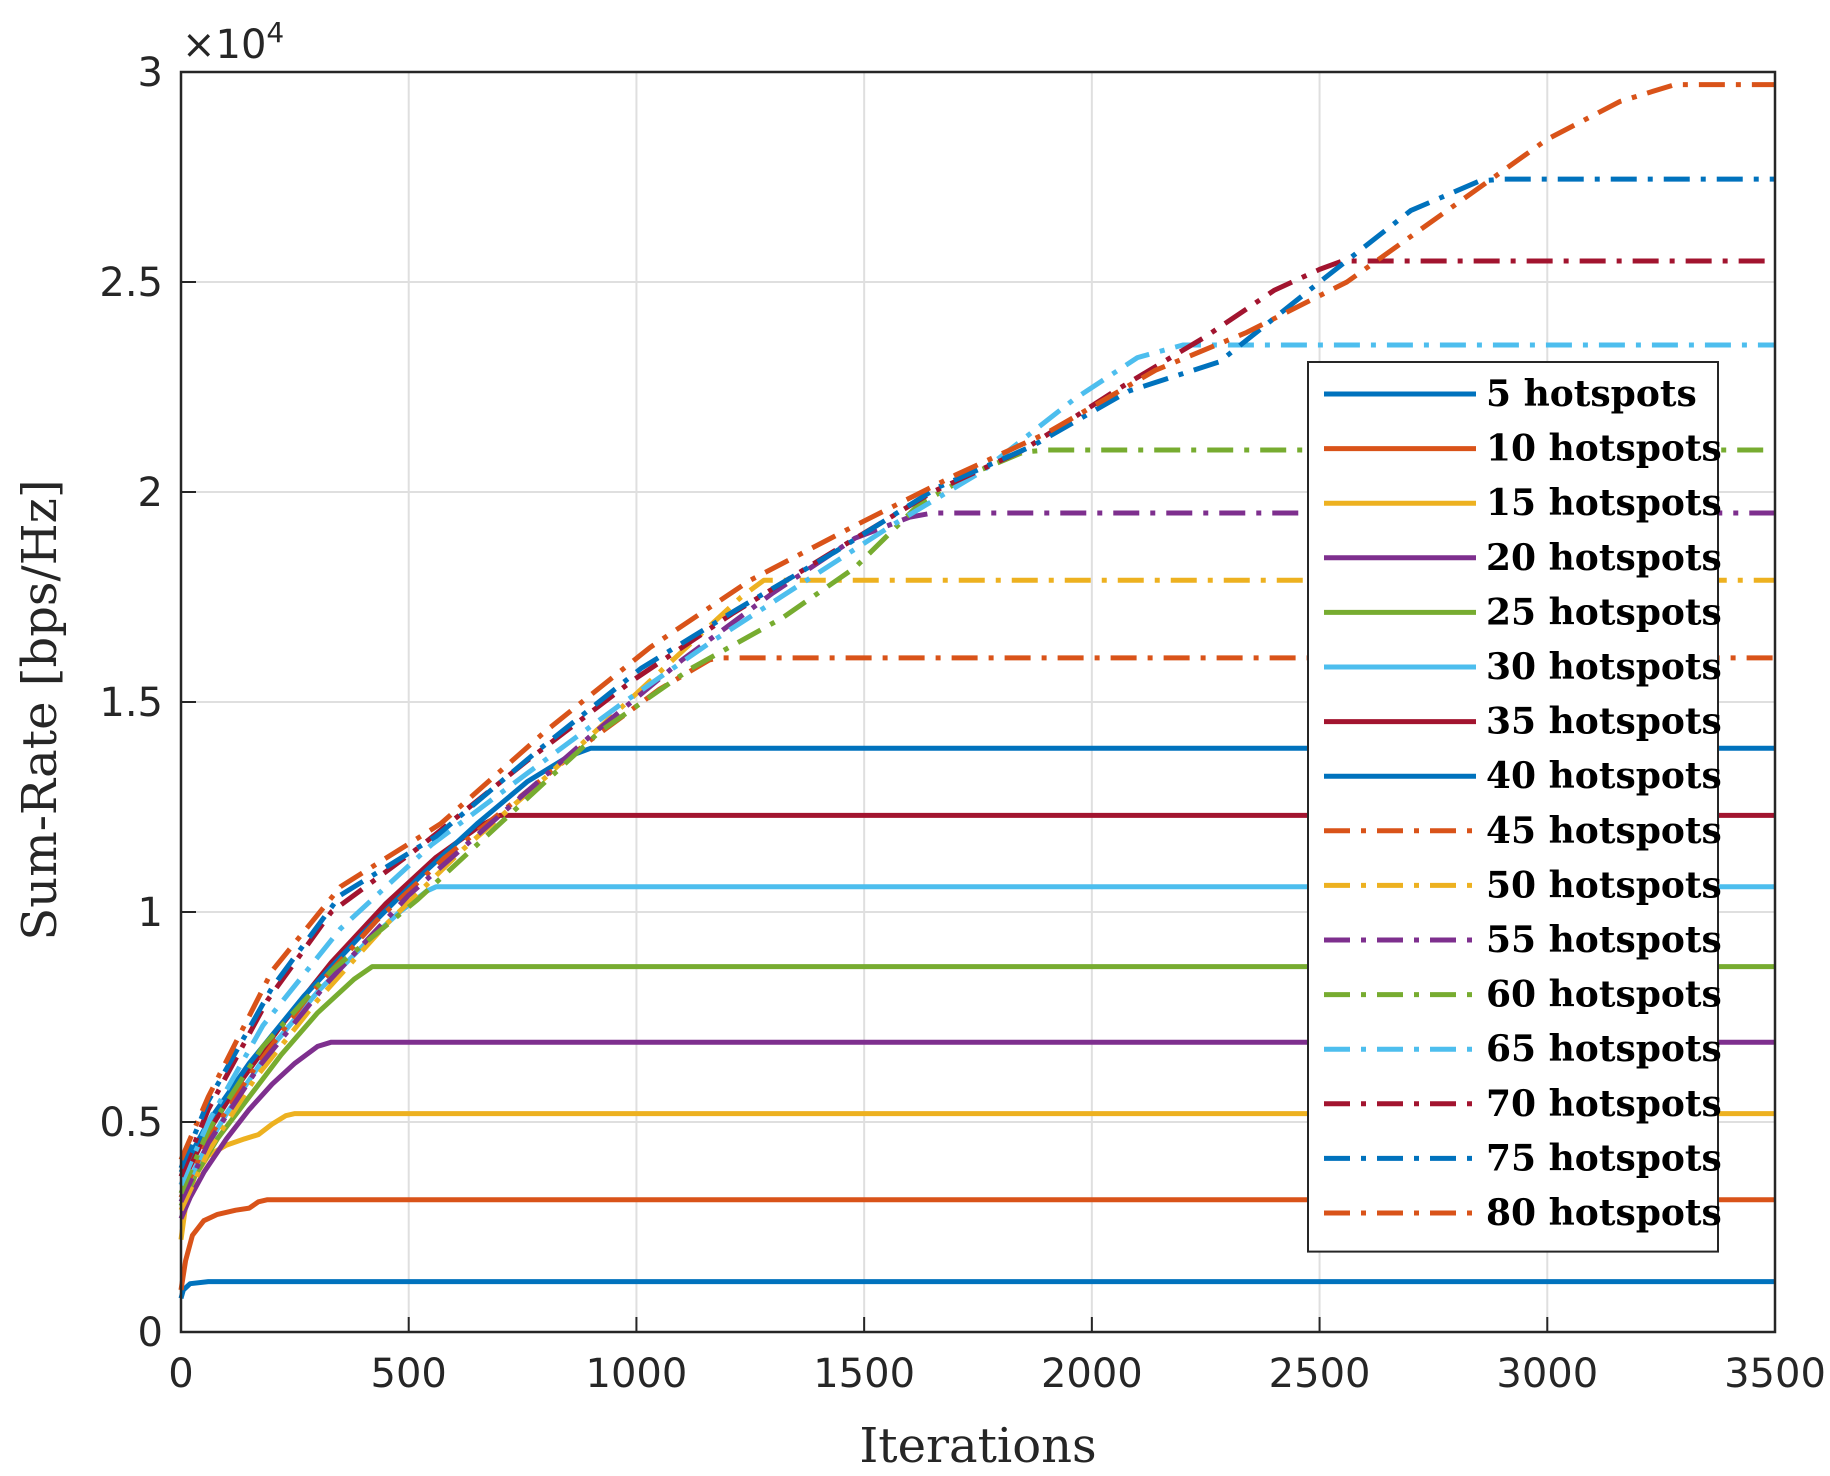 This screenshot has width=1830, height=1476. Describe the element at coordinates (1604, 612) in the screenshot. I see `legend-label: 25 hotspots` at that location.